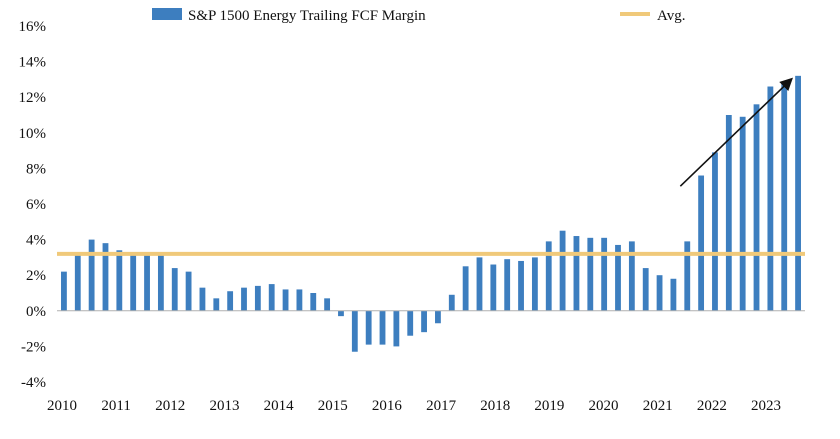  What do you see at coordinates (333, 406) in the screenshot?
I see `x-tick-label: 2015` at bounding box center [333, 406].